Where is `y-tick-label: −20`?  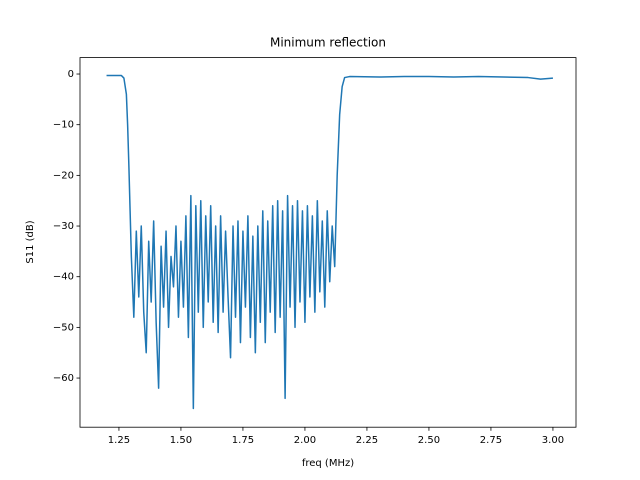
y-tick-label: −20 is located at coordinates (63, 175).